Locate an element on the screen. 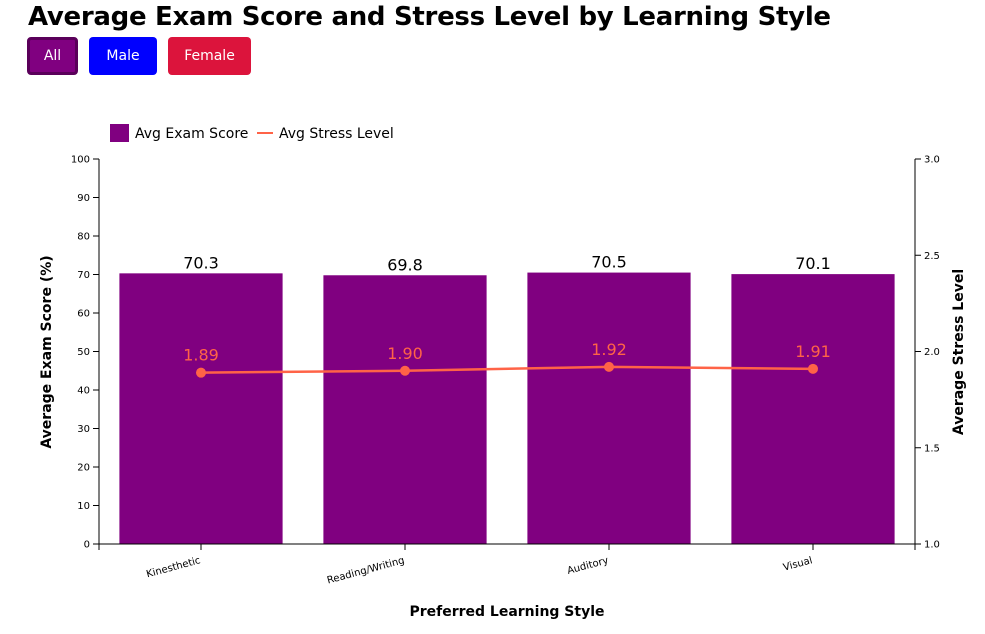 The width and height of the screenshot is (985, 634). x-tick-label: Visual is located at coordinates (798, 564).